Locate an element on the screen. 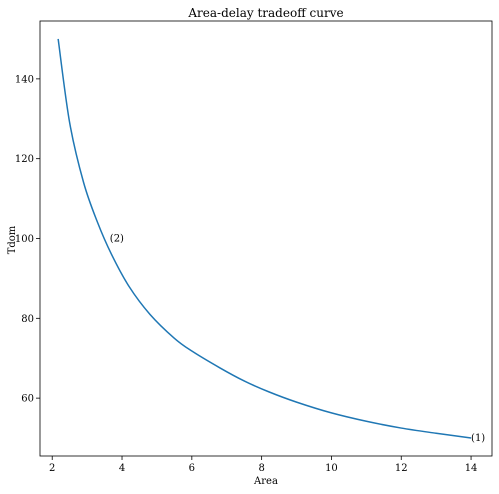 This screenshot has height=494, width=499. annotation-label: (2) is located at coordinates (117, 239).